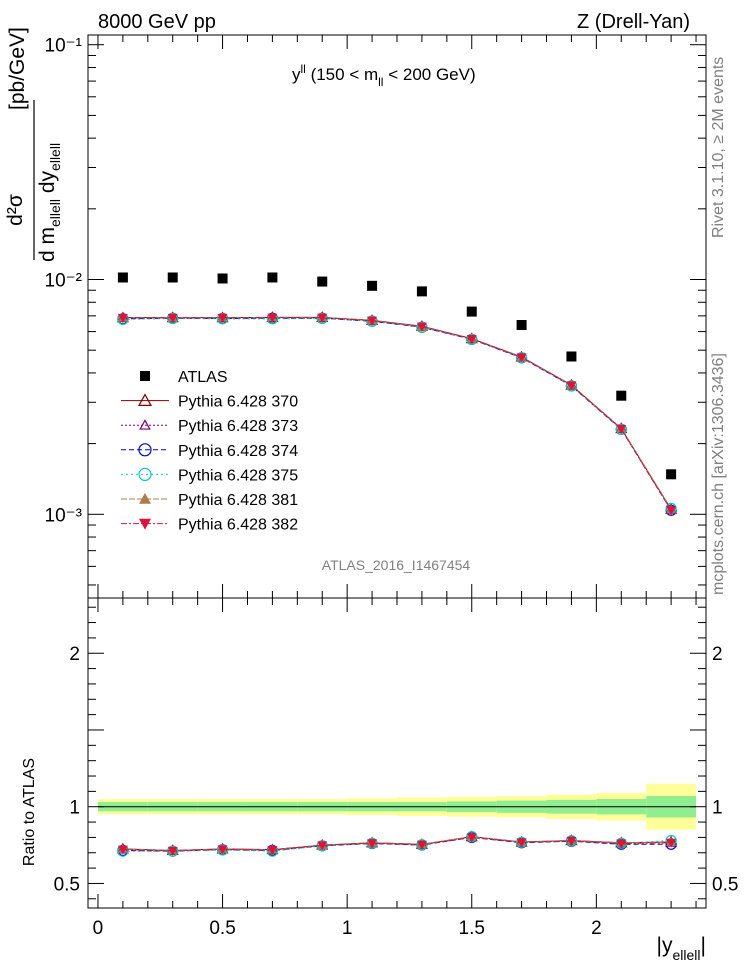 Image resolution: width=746 pixels, height=972 pixels. I want to click on ratio-y-tick-label-right: 2, so click(717, 654).